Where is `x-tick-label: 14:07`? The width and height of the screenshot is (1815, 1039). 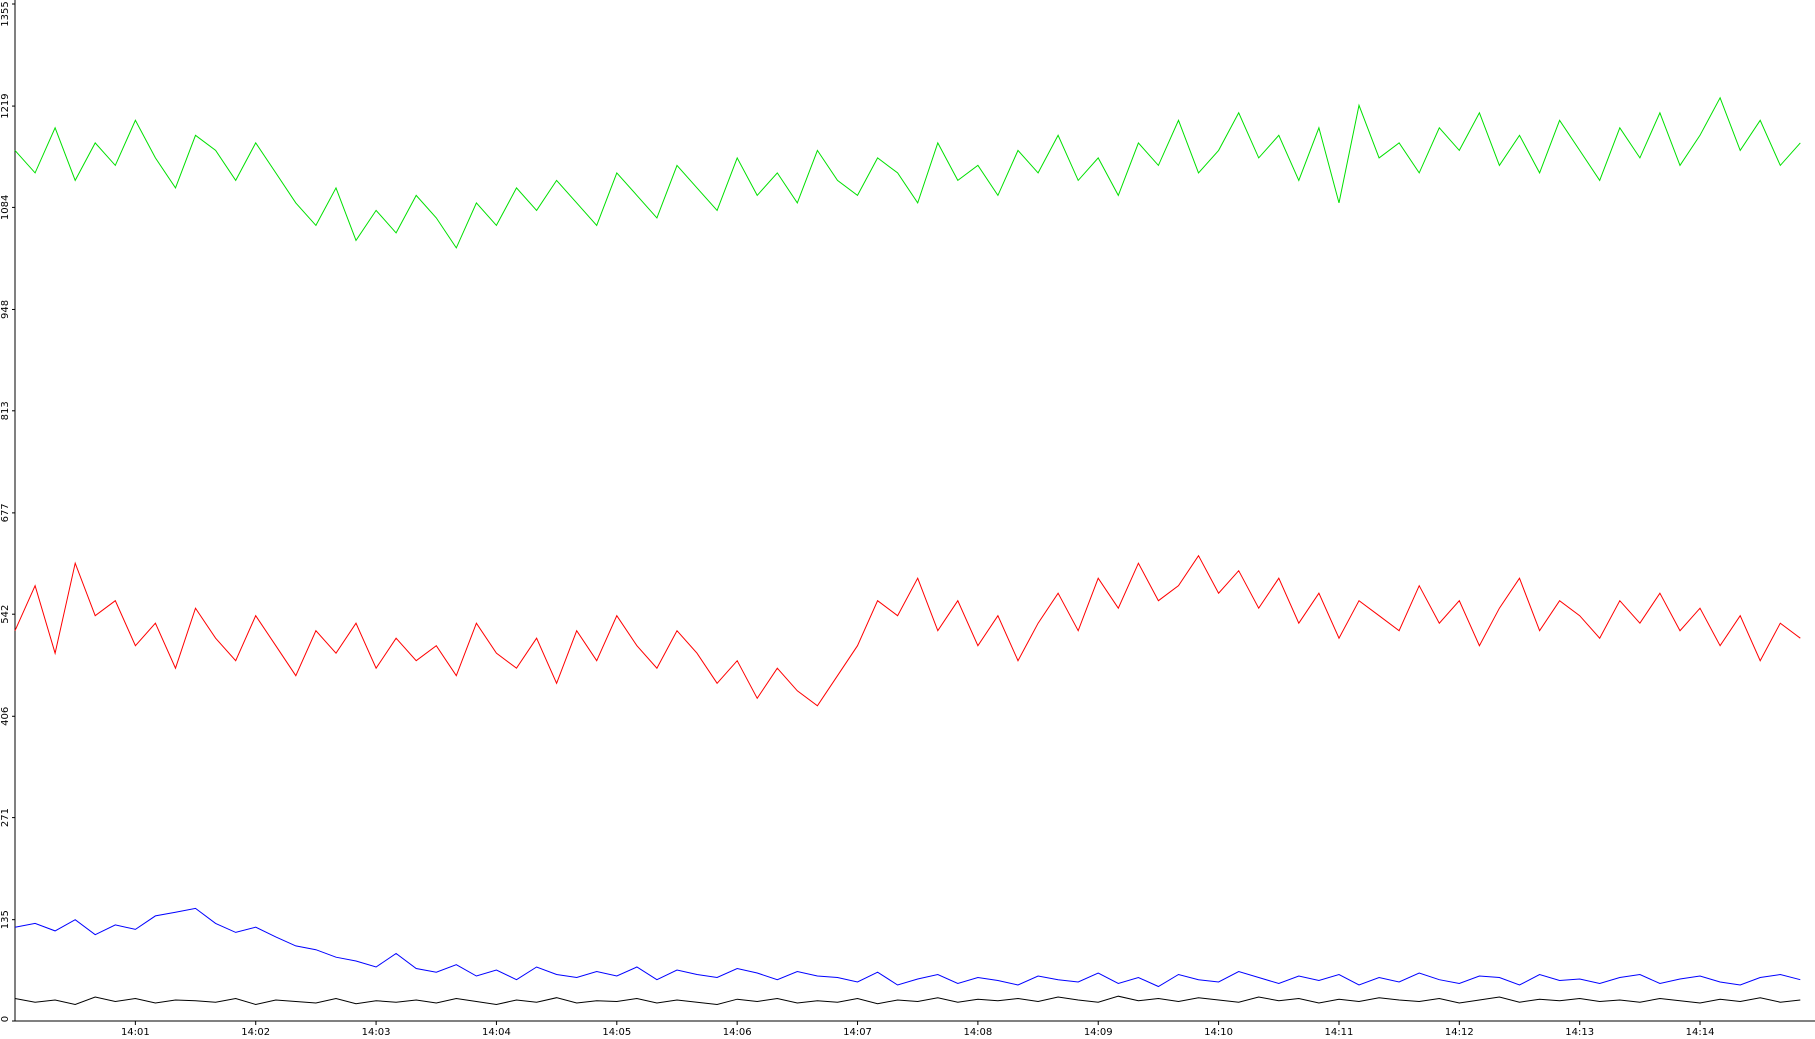 x-tick-label: 14:07 is located at coordinates (857, 1032).